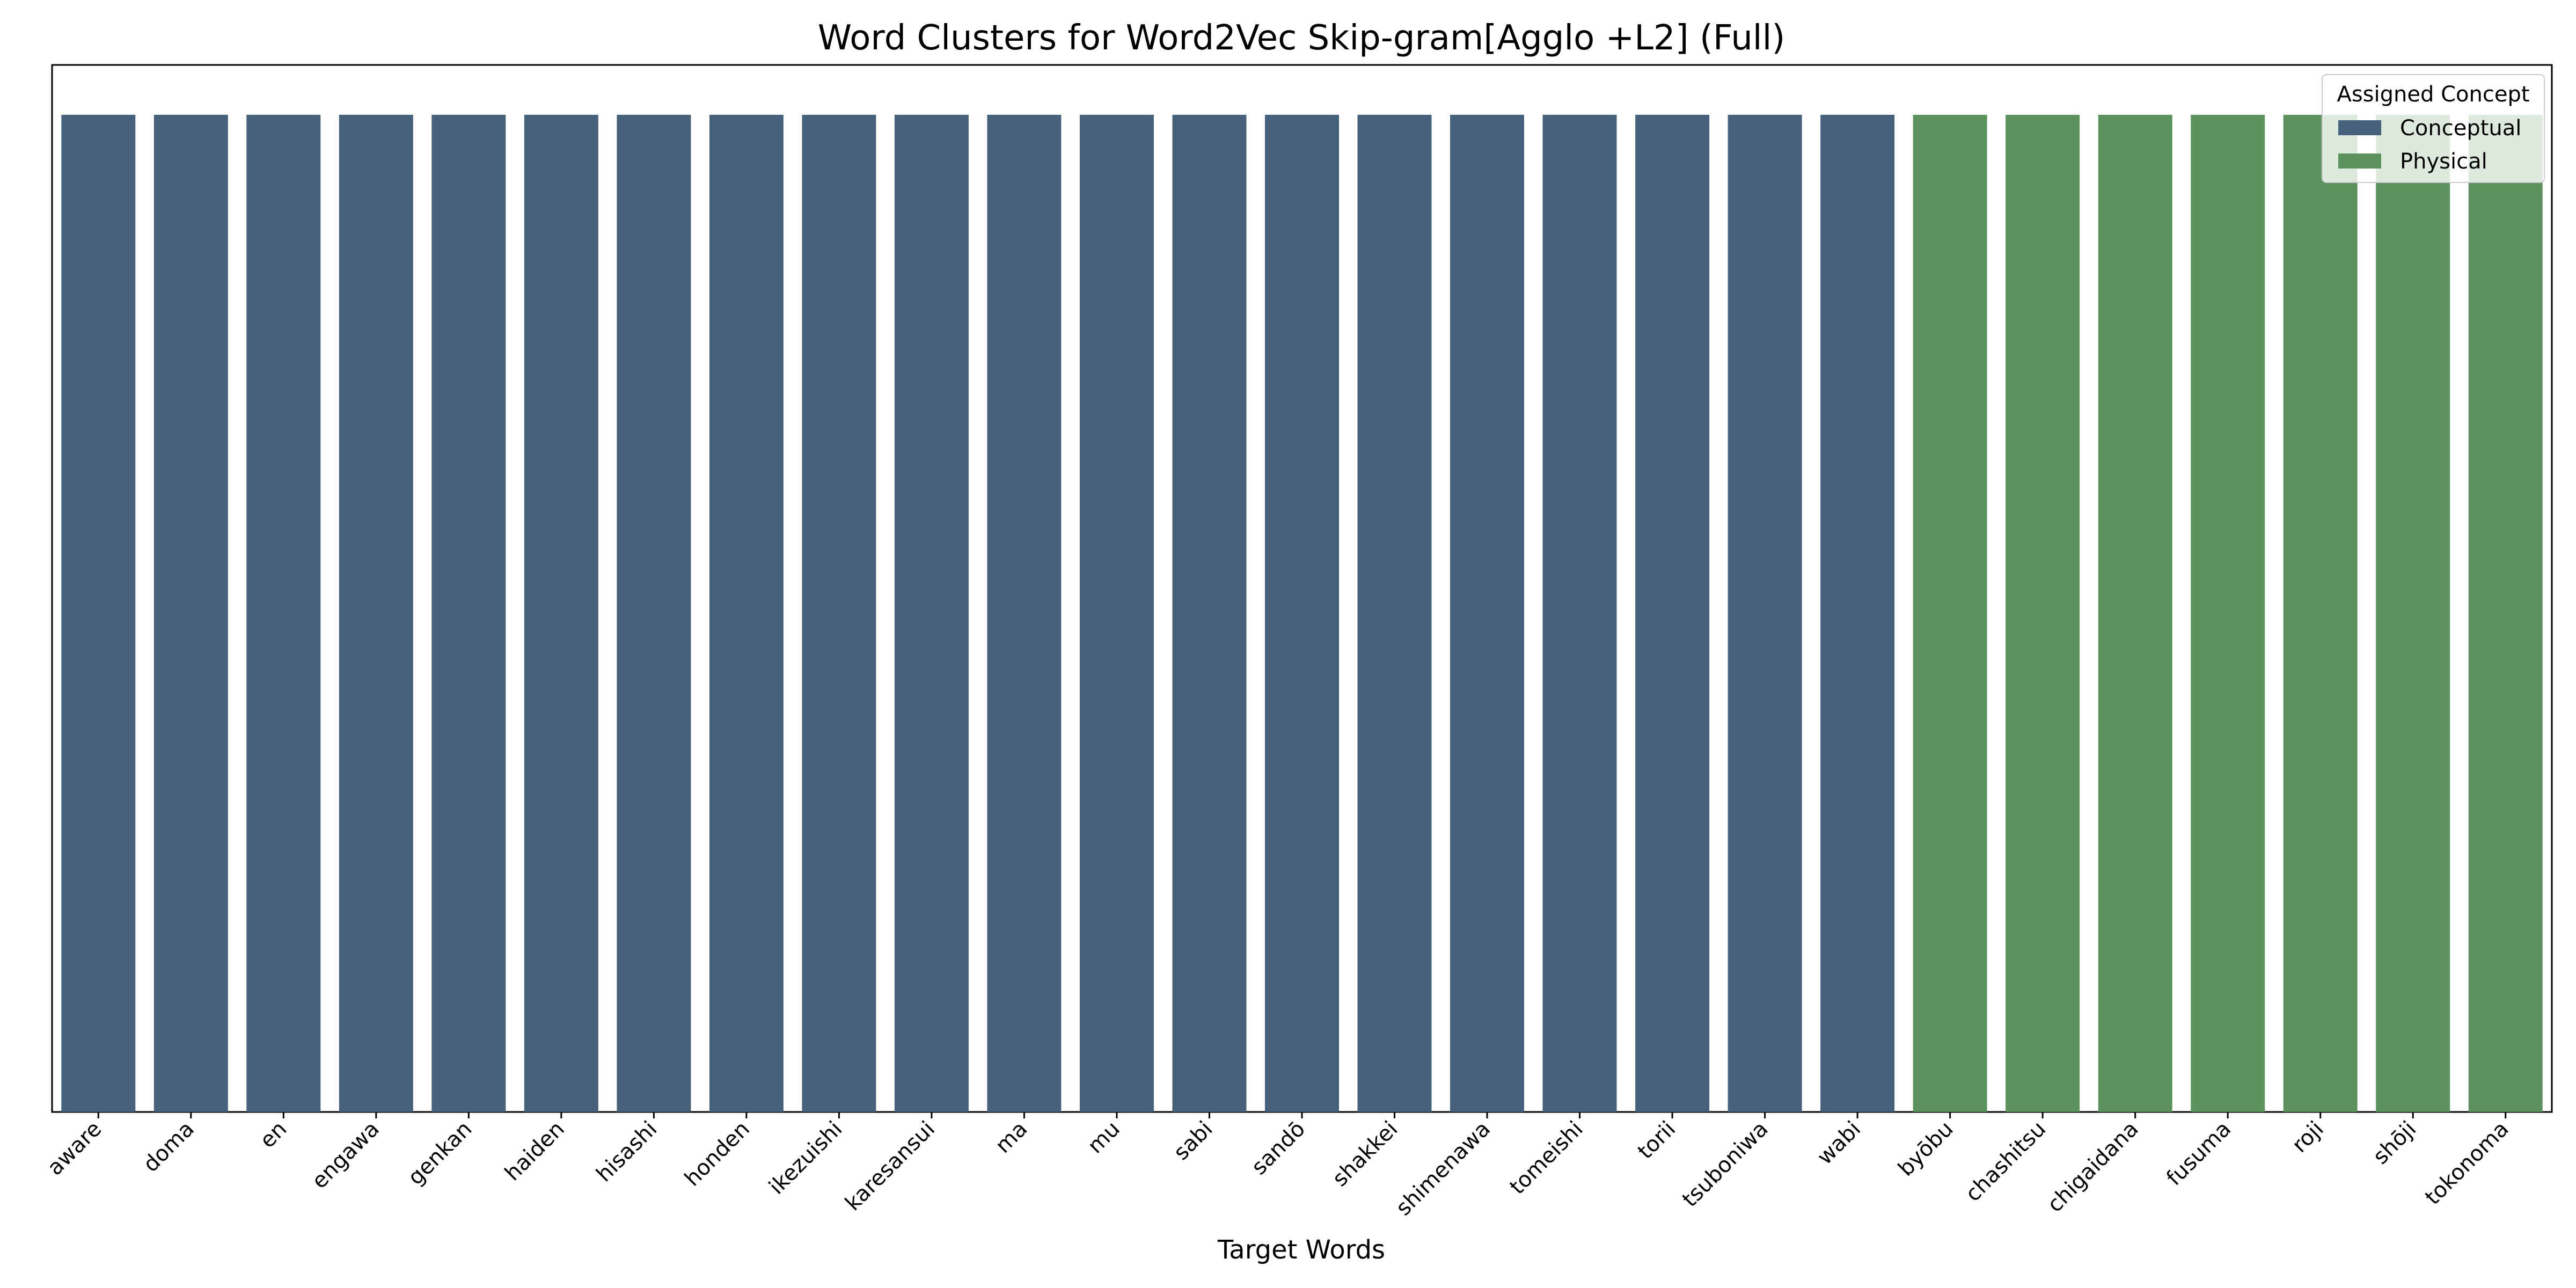 This screenshot has width=2576, height=1288. What do you see at coordinates (75, 1149) in the screenshot?
I see `x-tick-label: aware` at bounding box center [75, 1149].